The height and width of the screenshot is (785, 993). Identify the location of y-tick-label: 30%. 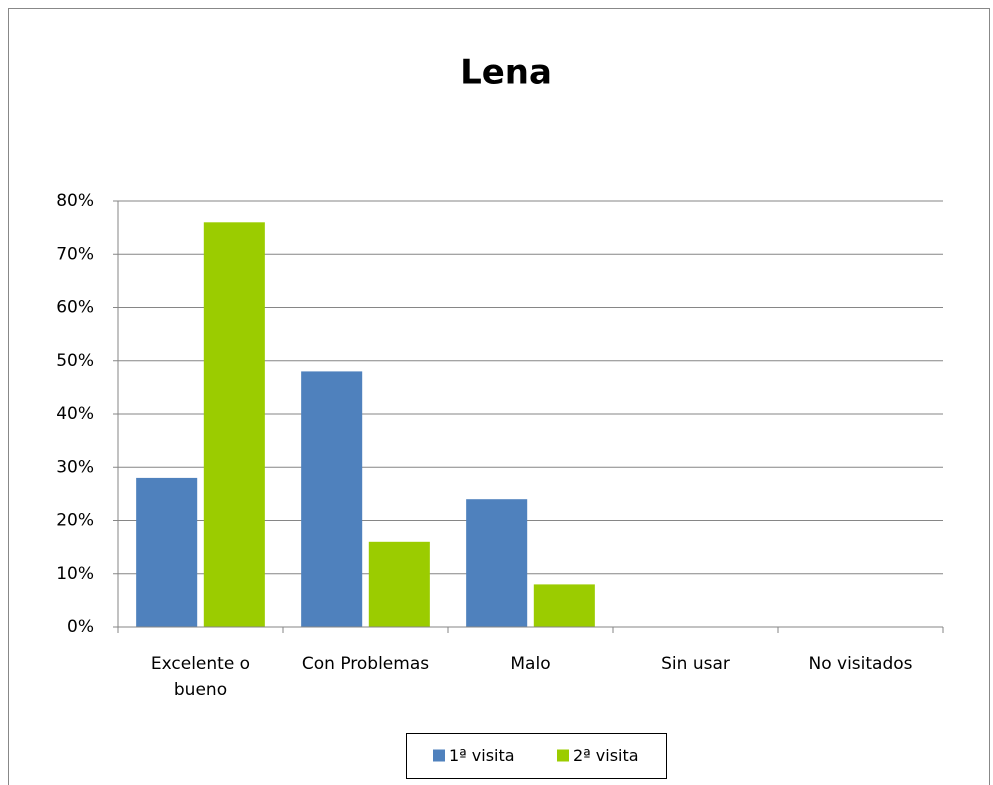
(75, 467).